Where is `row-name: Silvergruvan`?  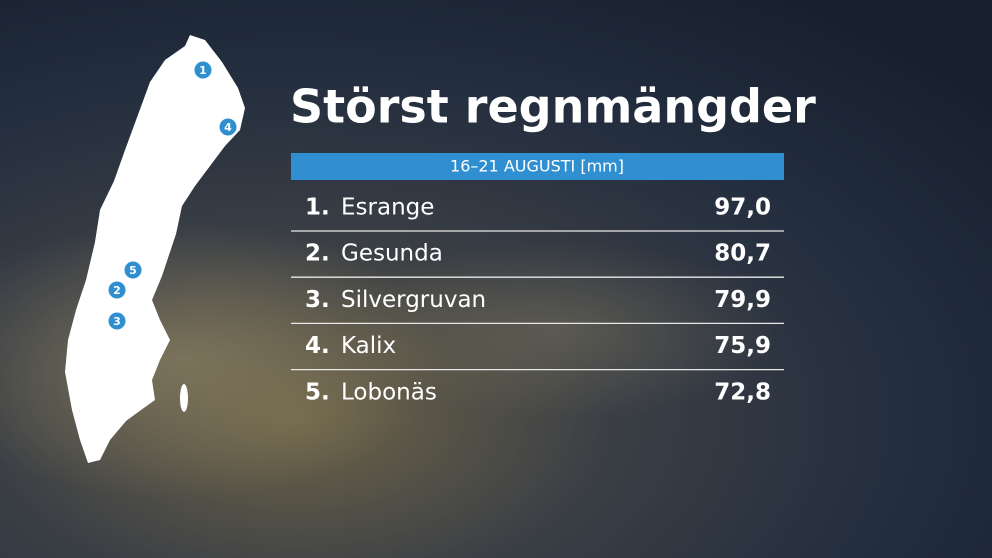 row-name: Silvergruvan is located at coordinates (413, 300).